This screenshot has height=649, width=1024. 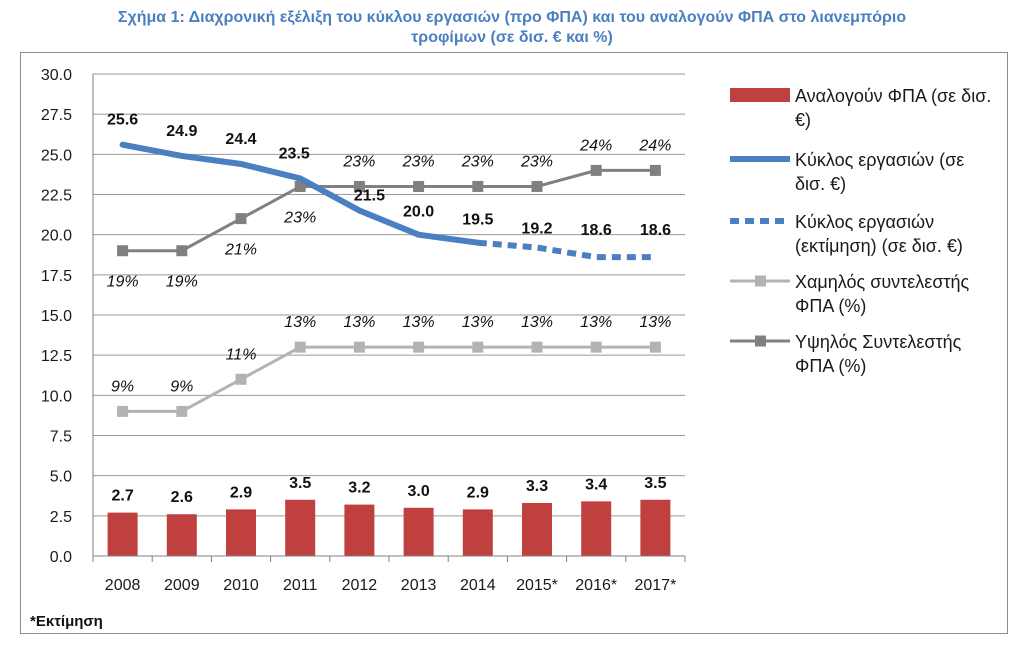 I want to click on legend-label: ΦΠΑ (%), so click(x=830, y=366).